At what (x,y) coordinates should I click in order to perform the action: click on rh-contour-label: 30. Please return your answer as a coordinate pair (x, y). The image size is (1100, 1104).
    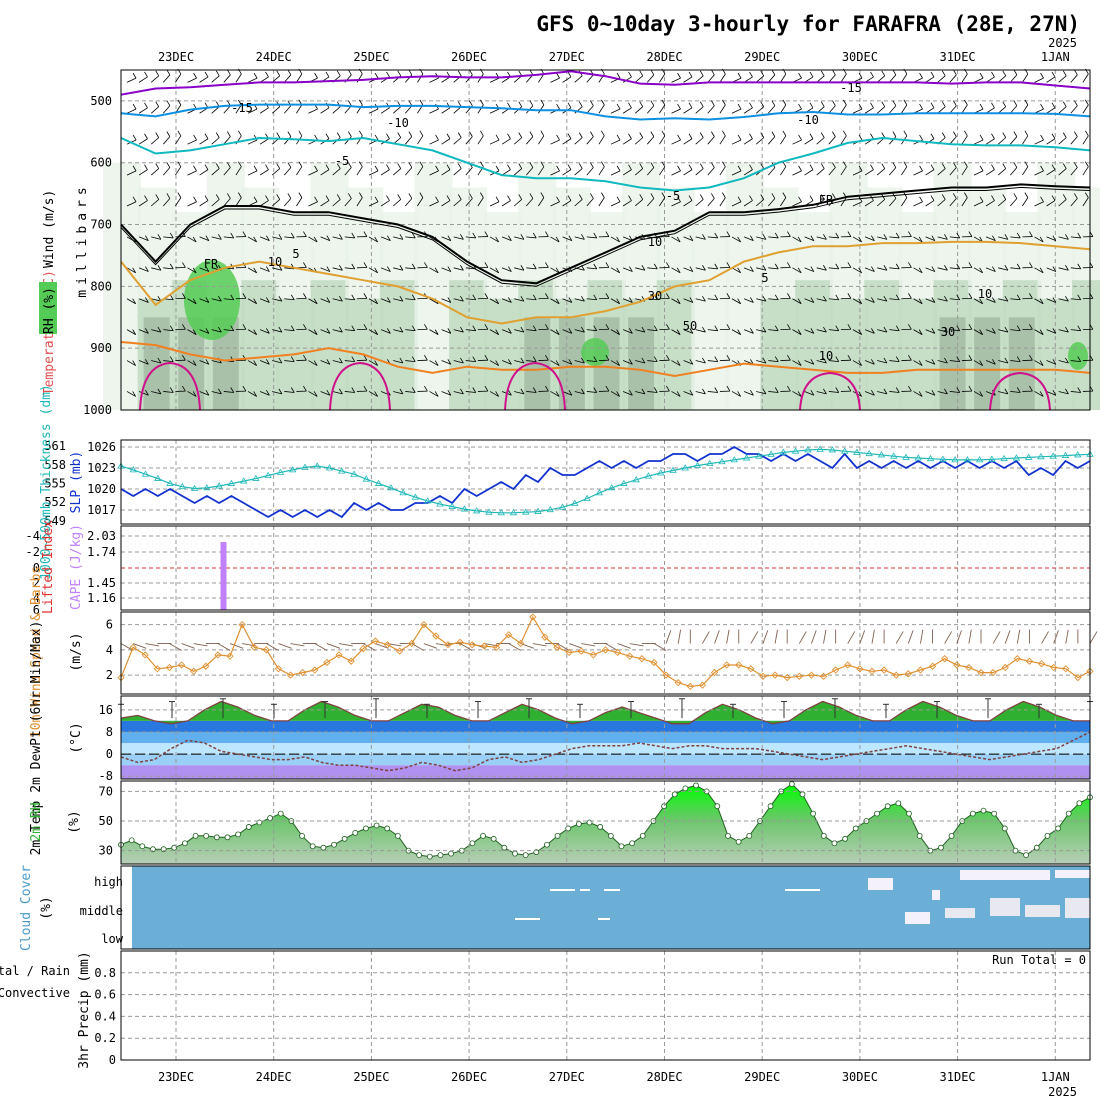
    Looking at the image, I should click on (948, 332).